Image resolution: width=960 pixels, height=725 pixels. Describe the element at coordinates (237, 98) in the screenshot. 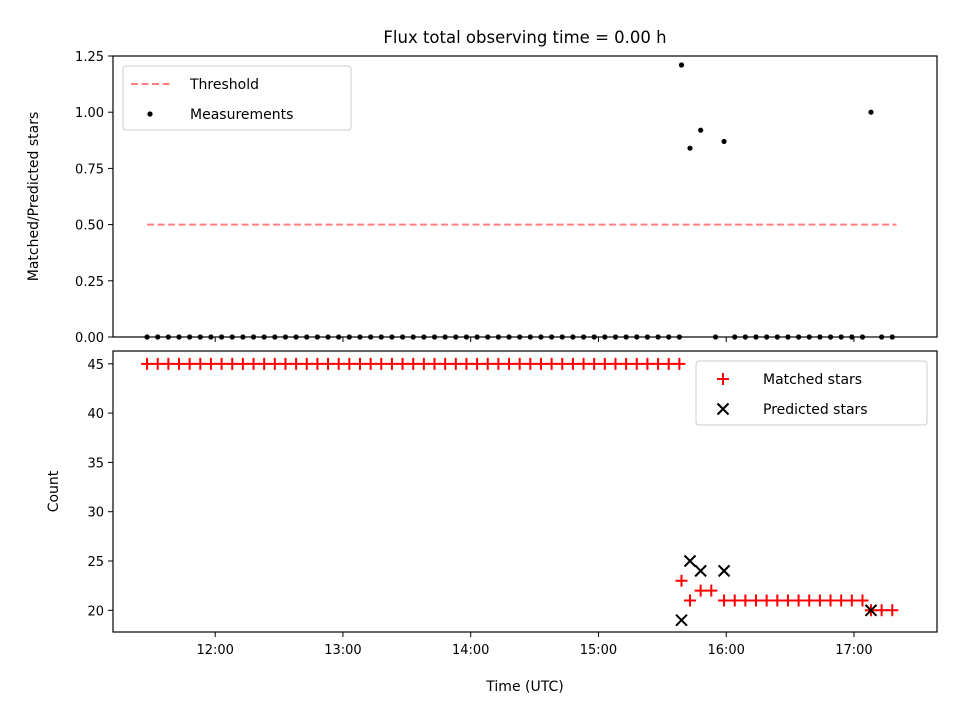

I see `top-legend-box` at that location.